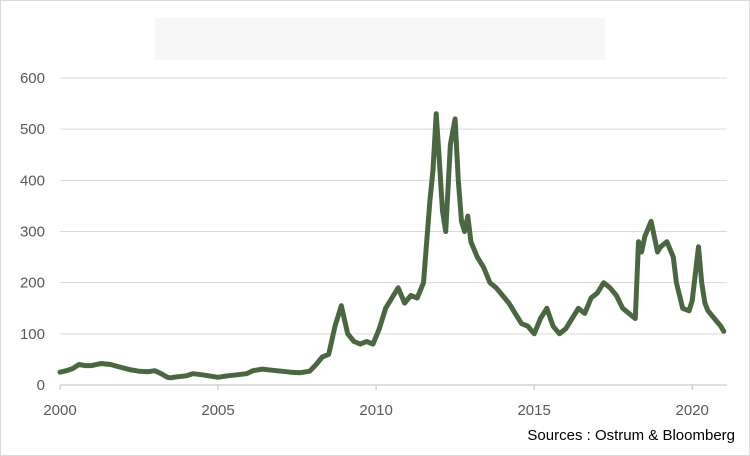 This screenshot has width=750, height=456. I want to click on x-tick-label: 2000, so click(59, 410).